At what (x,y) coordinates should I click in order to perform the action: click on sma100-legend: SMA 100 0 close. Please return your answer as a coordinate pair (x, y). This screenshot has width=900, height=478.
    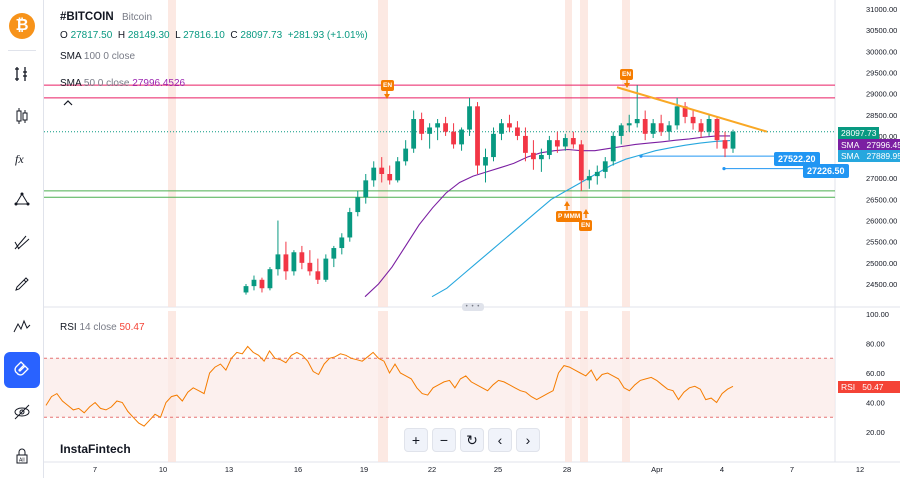
    Looking at the image, I should click on (97, 56).